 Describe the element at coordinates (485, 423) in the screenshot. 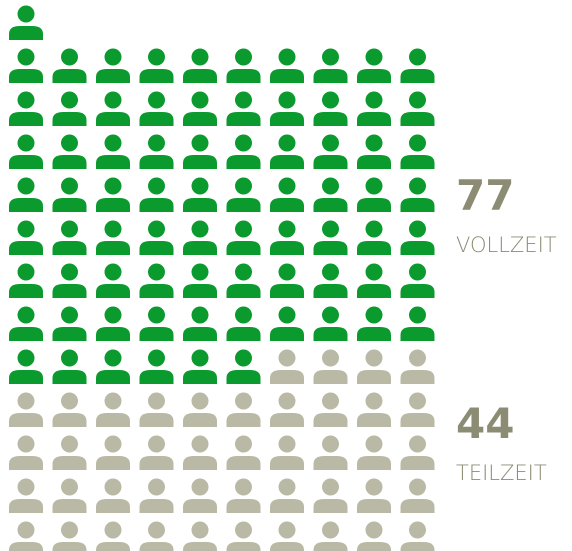

I see `value-label: 44` at that location.